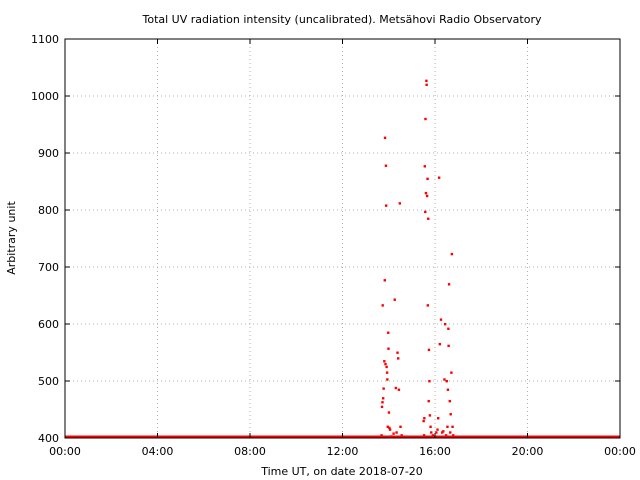 The height and width of the screenshot is (480, 640). What do you see at coordinates (528, 451) in the screenshot?
I see `x-tick-label: 20:00` at bounding box center [528, 451].